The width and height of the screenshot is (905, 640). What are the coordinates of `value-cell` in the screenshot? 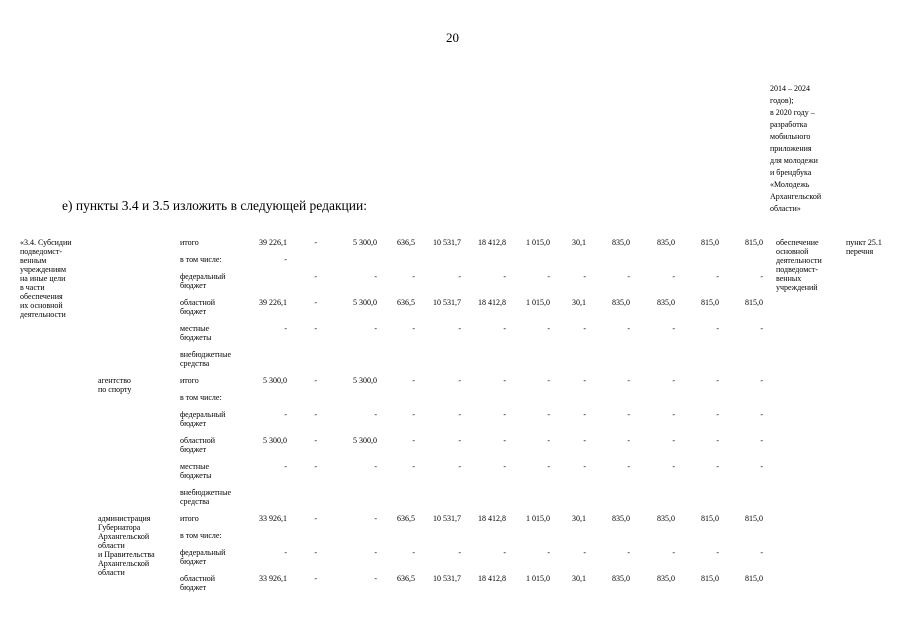 It's located at (276, 276).